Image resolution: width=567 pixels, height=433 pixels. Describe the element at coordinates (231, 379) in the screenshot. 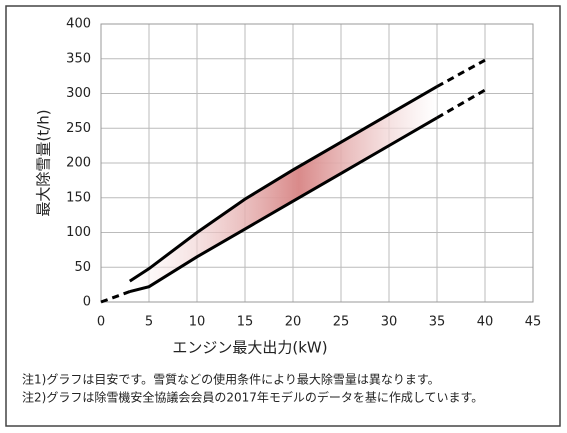

I see `note: 注1)グラフは目安です。雪質などの使用条件により最大除雪量は異なります。` at that location.